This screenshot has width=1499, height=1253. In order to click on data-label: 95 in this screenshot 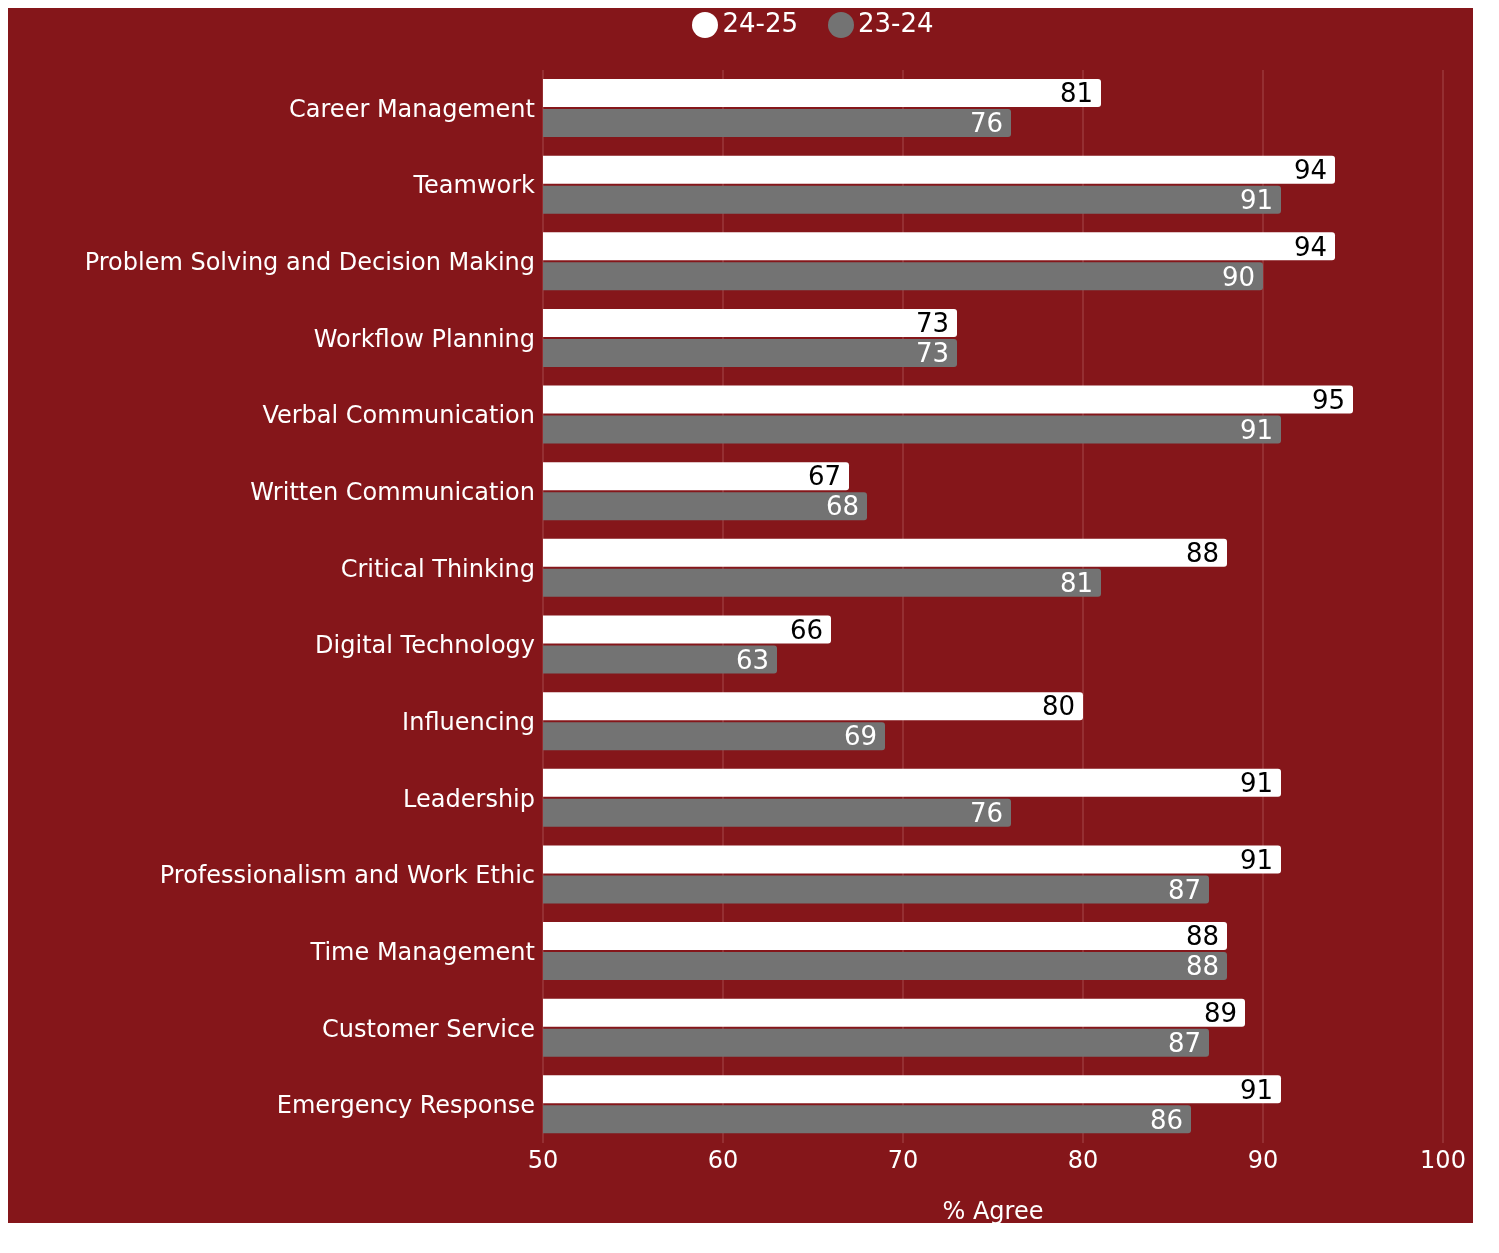, I will do `click(1328, 399)`.